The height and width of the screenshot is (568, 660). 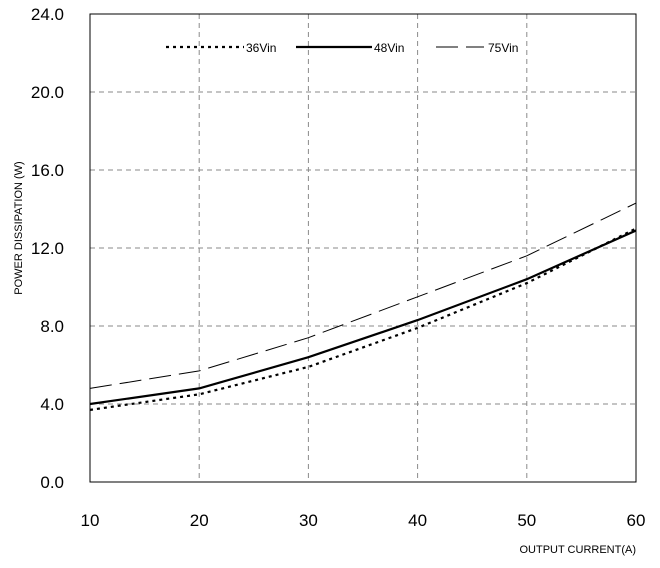 What do you see at coordinates (417, 520) in the screenshot?
I see `x-tick-label: 40` at bounding box center [417, 520].